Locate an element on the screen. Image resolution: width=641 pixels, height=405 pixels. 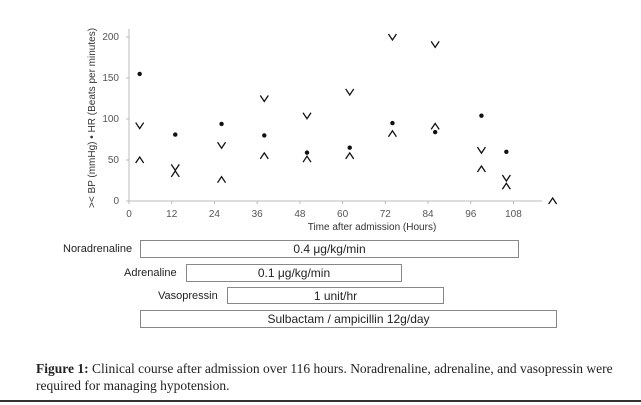
x-tick-label: 24 is located at coordinates (215, 214).